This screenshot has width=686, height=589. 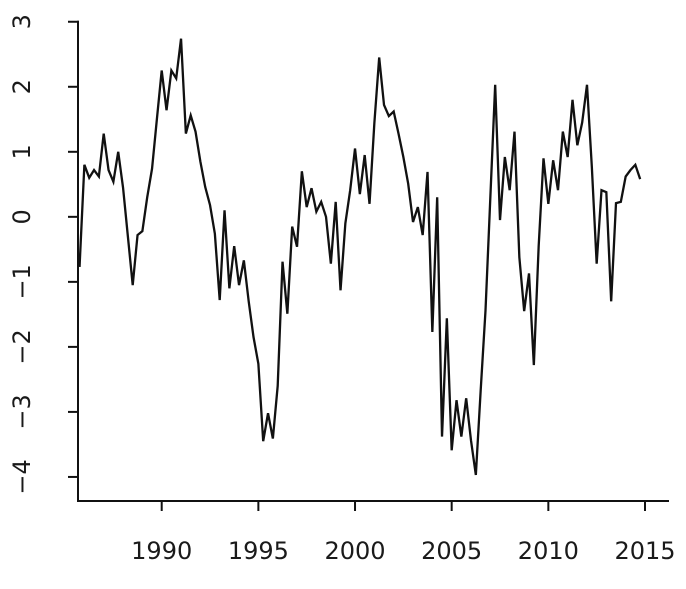 I want to click on y-tick-label: 0, so click(x=22, y=216).